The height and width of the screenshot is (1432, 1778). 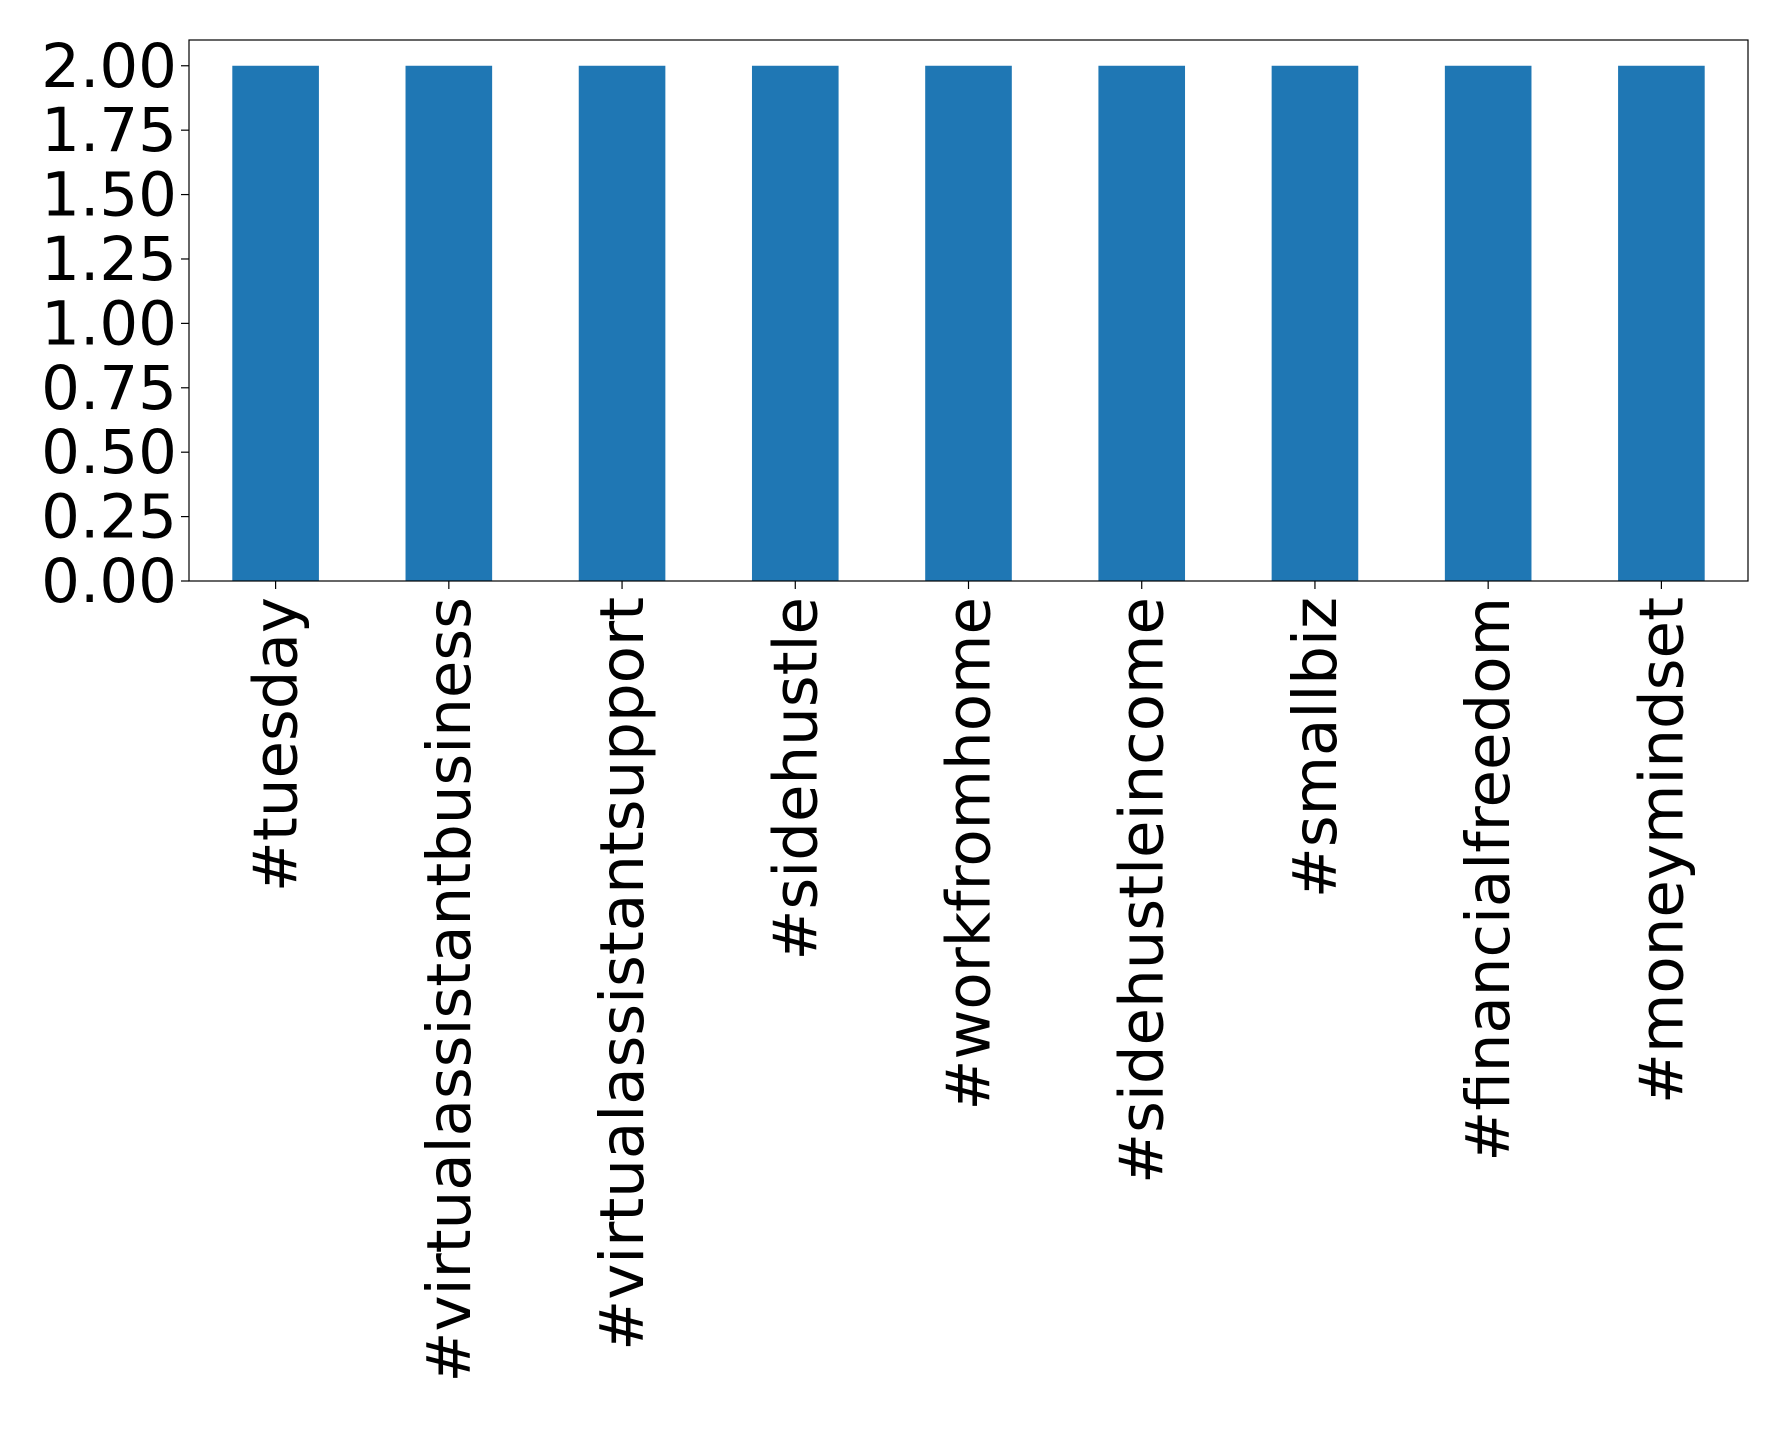 What do you see at coordinates (109, 388) in the screenshot?
I see `y-tick-label: 0.75` at bounding box center [109, 388].